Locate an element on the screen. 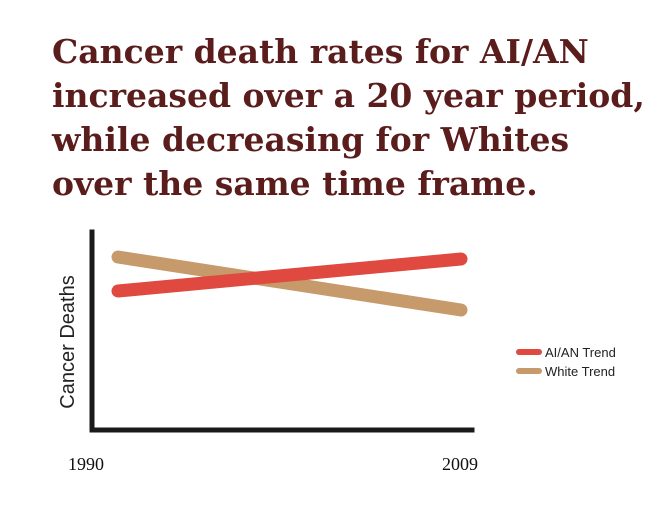  series-line-aian is located at coordinates (289, 275).